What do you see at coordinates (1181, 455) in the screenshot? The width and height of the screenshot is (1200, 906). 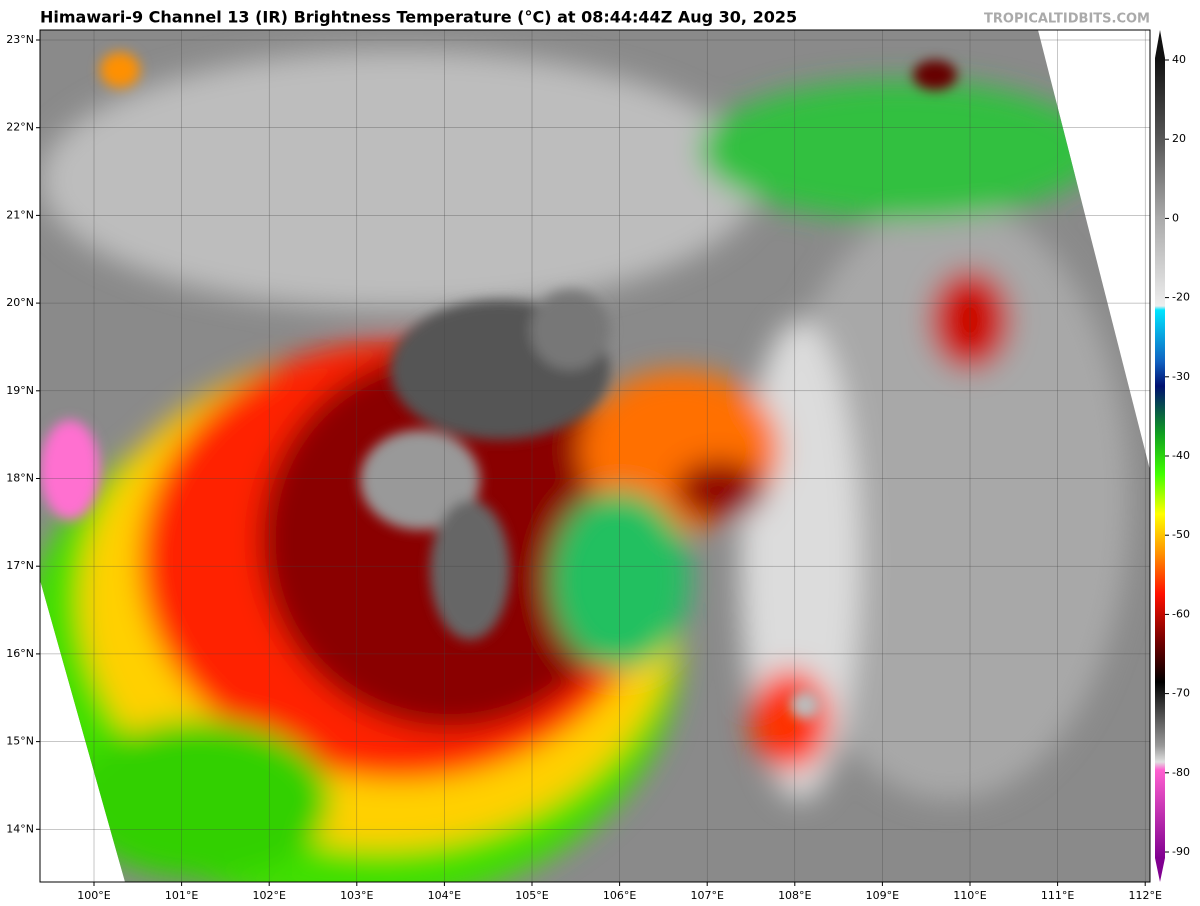 I see `colorbar-tick-label: -40` at bounding box center [1181, 455].